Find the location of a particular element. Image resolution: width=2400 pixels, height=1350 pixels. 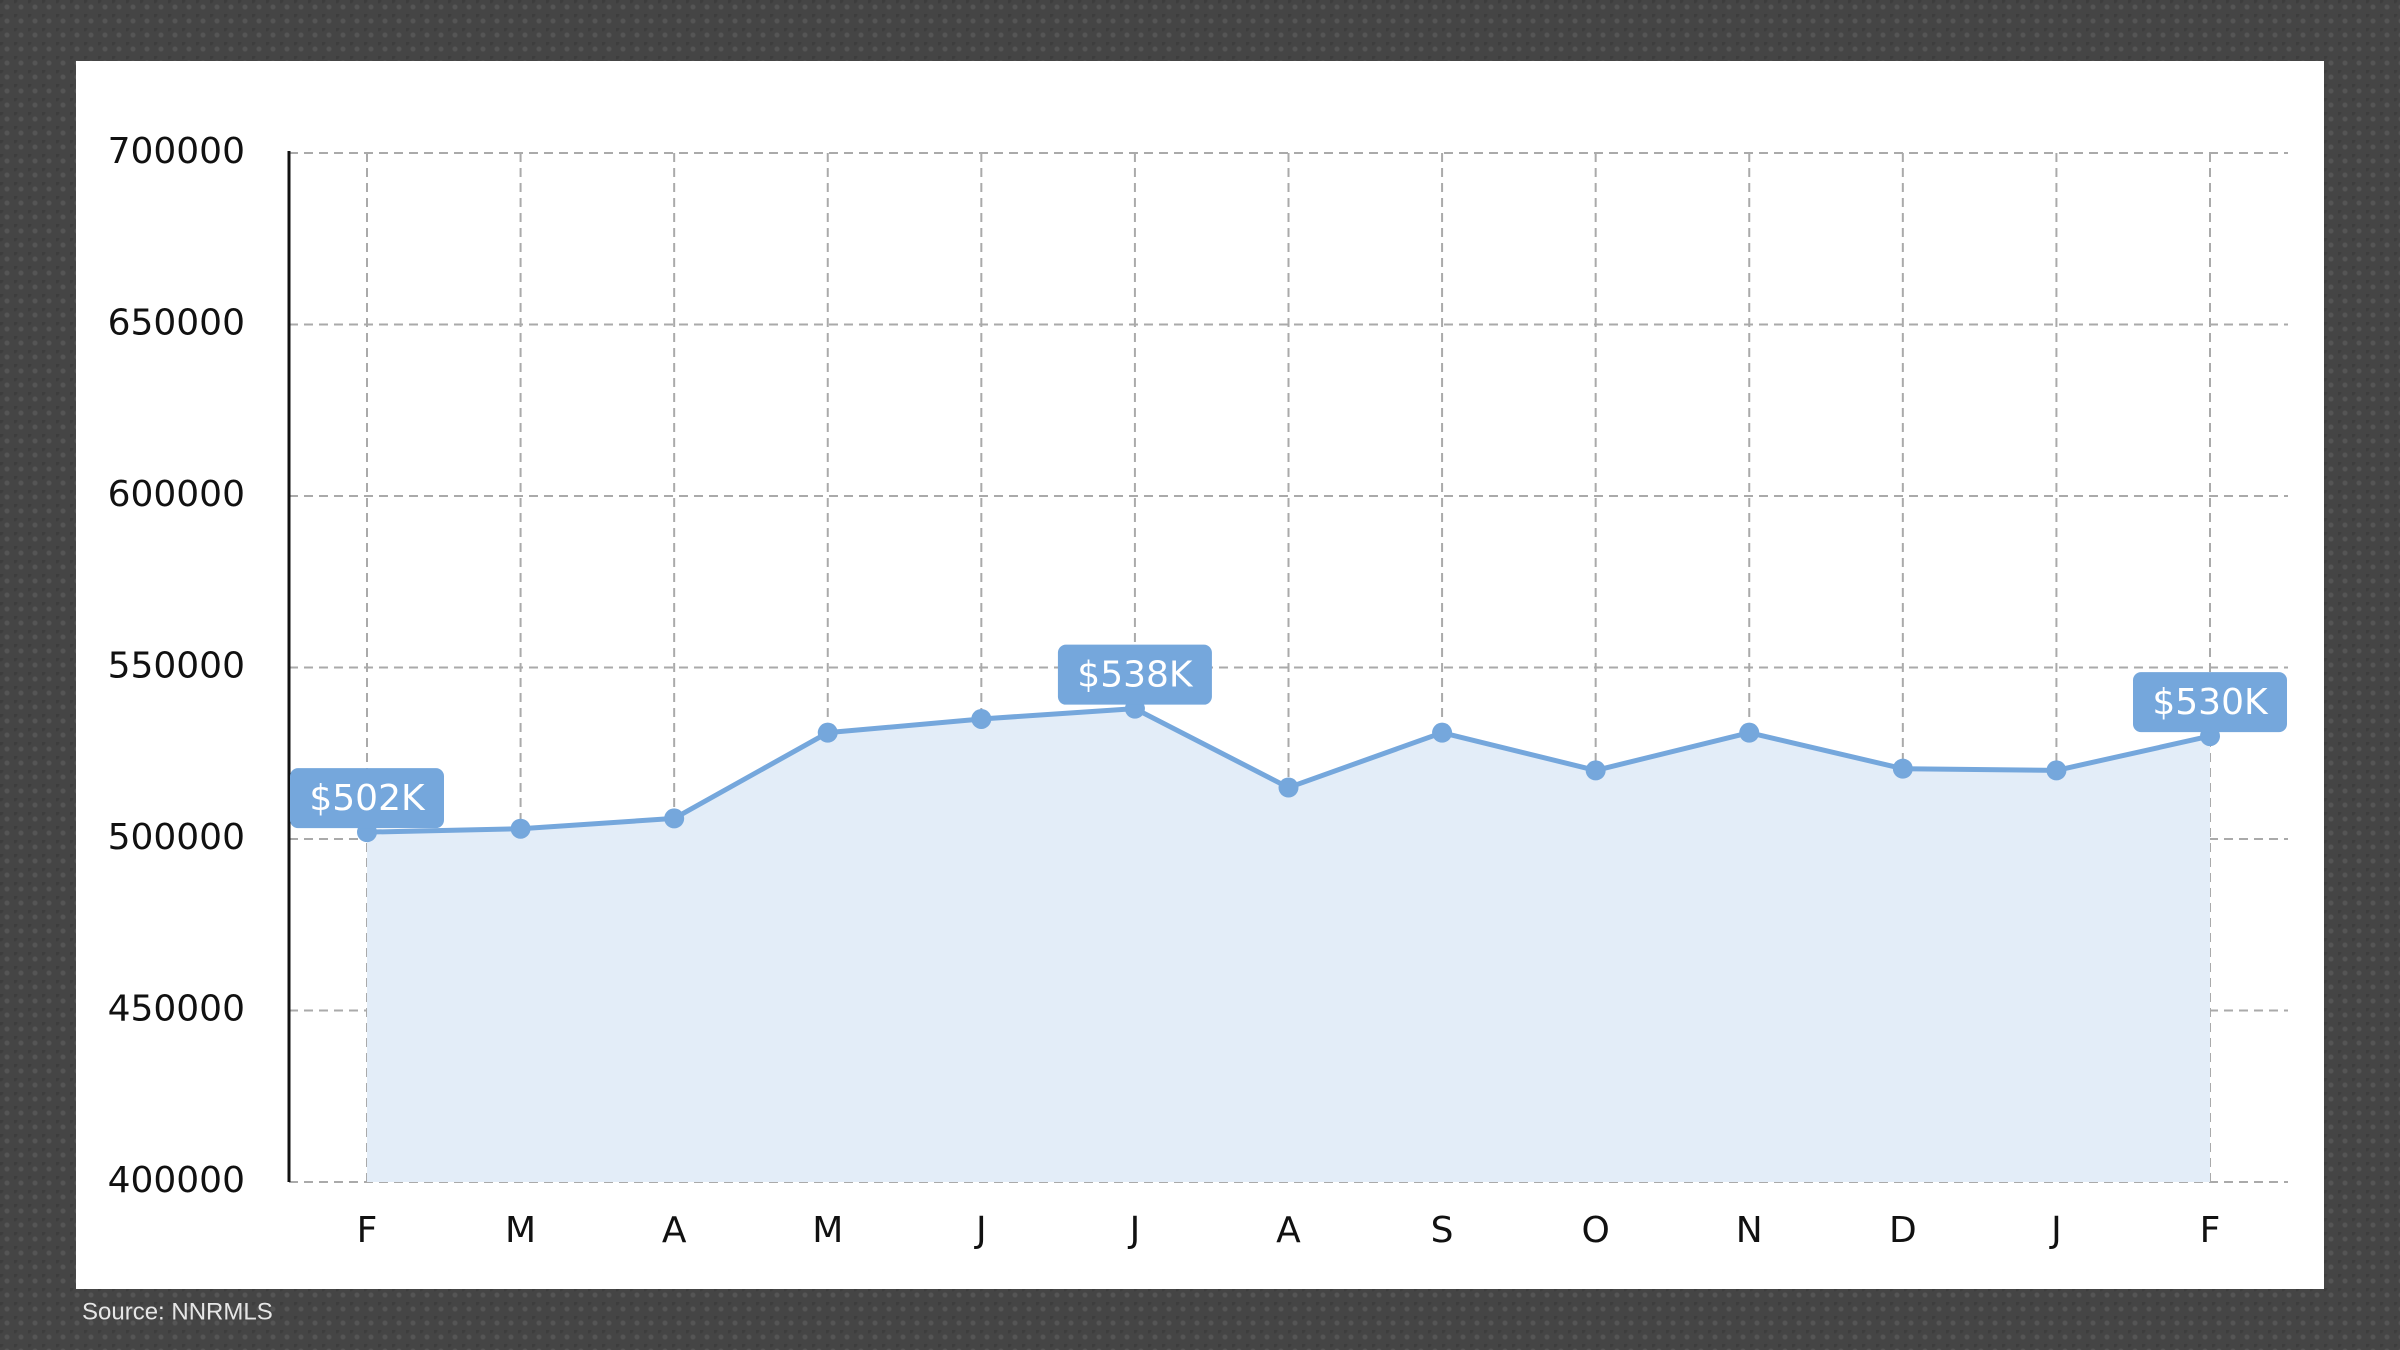

value-label: $538K is located at coordinates (1135, 675).